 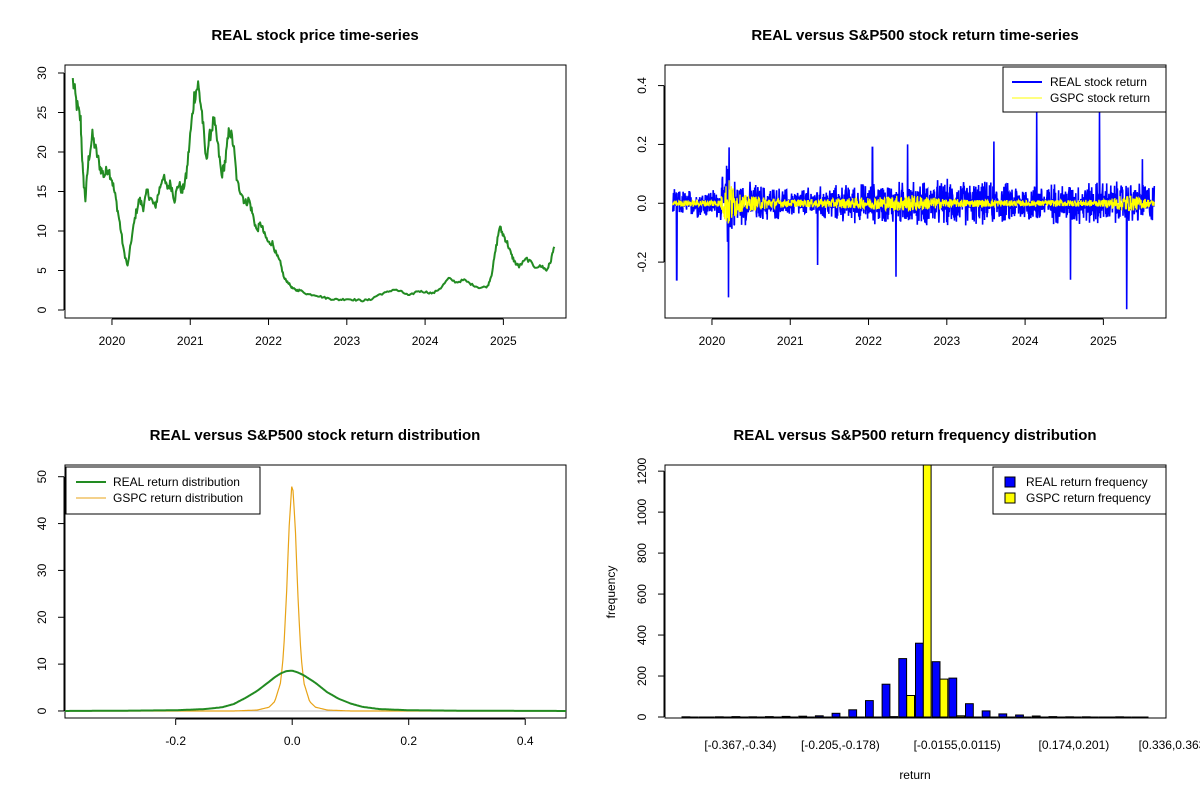 What do you see at coordinates (42, 309) in the screenshot?
I see `price-y-tick-label: 0` at bounding box center [42, 309].